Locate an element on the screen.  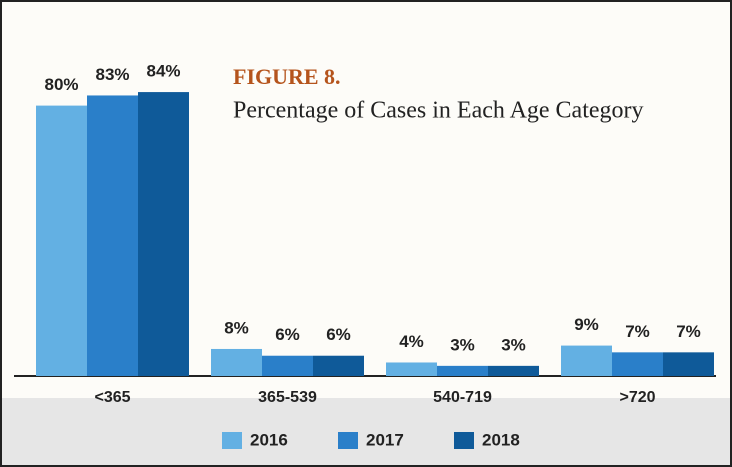
x-tick-label: <365 is located at coordinates (112, 397).